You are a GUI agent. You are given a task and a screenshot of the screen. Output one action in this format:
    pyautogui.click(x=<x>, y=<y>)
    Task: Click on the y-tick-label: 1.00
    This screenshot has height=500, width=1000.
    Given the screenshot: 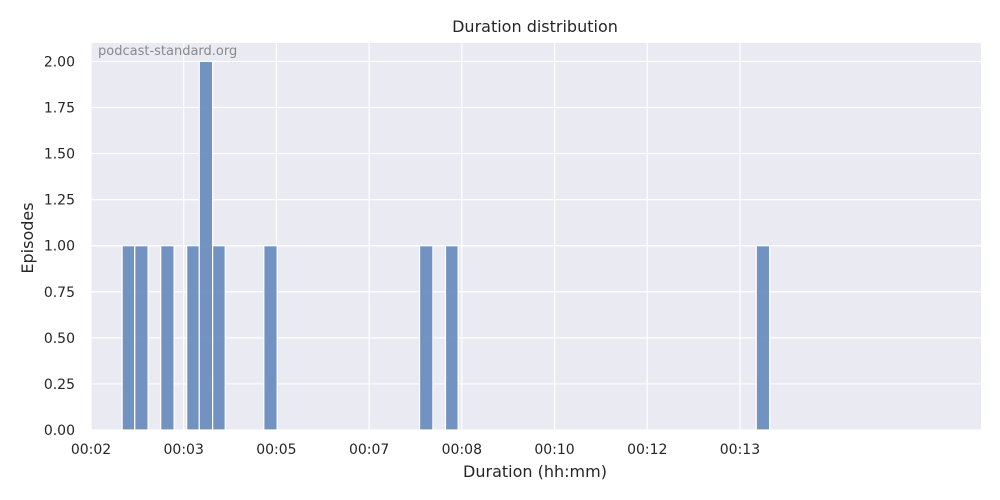 What is the action you would take?
    pyautogui.click(x=59, y=247)
    